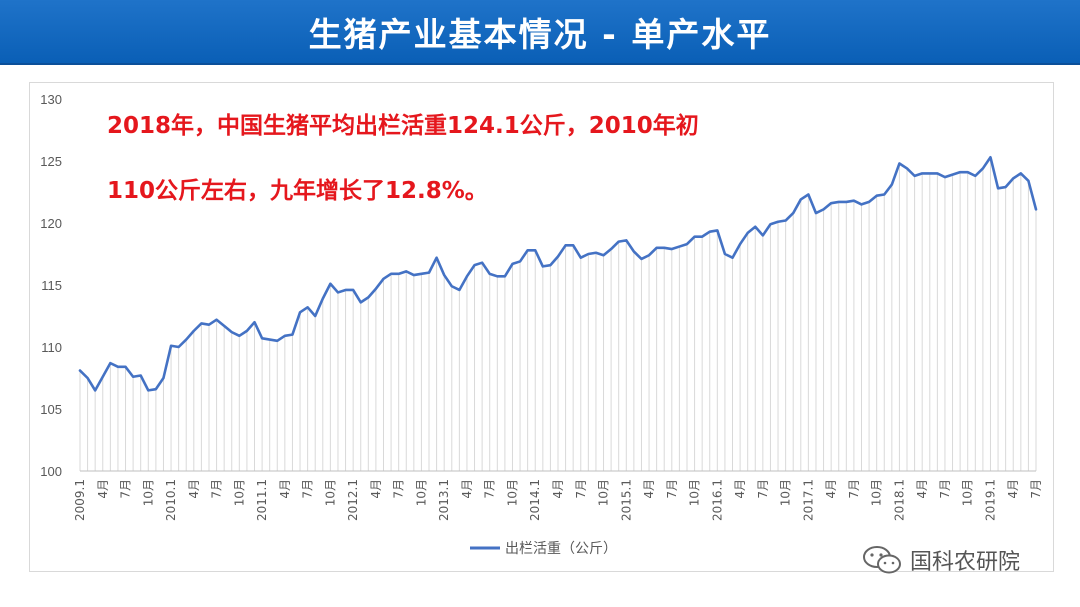 This screenshot has width=1080, height=607. Describe the element at coordinates (51, 471) in the screenshot. I see `y-tick-label: 100` at that location.